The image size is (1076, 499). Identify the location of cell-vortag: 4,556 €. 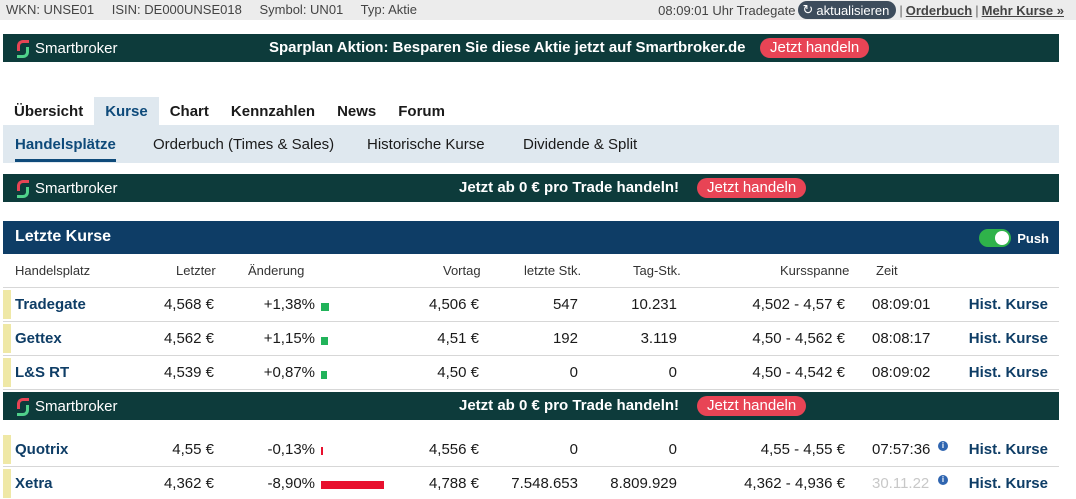
(453, 449).